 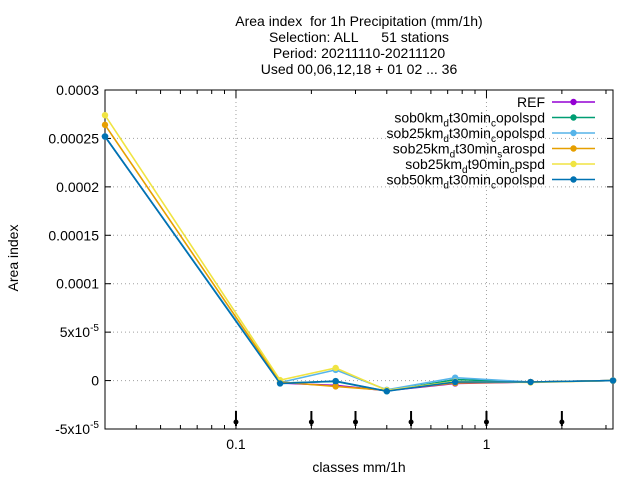 I want to click on x-axis-label: classes mm/1h, so click(x=358, y=467).